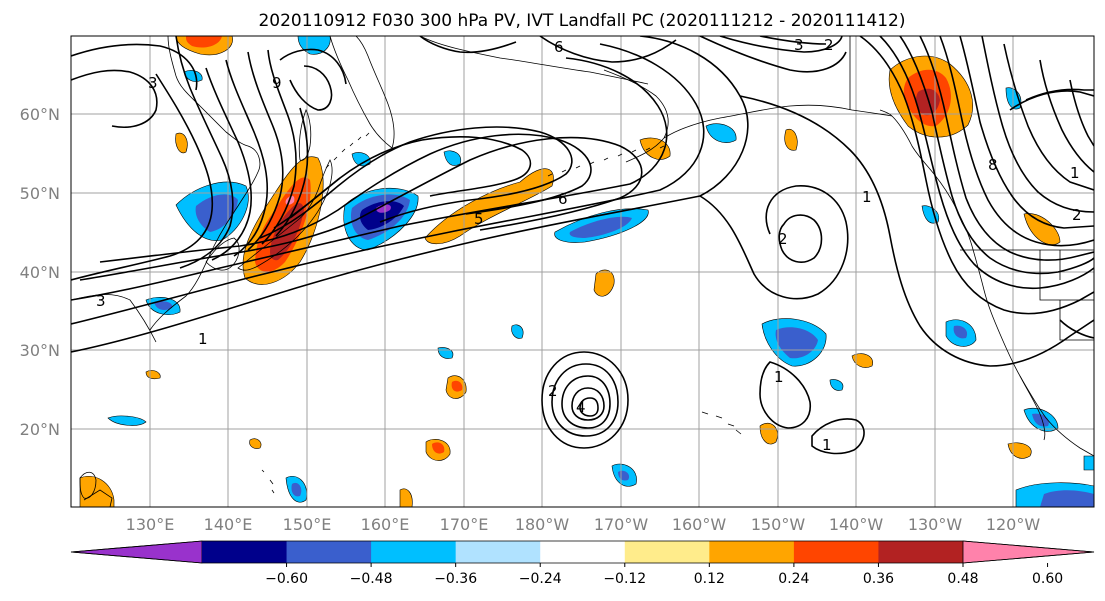  What do you see at coordinates (796, 343) in the screenshot?
I see `shade-neg-a-core` at bounding box center [796, 343].